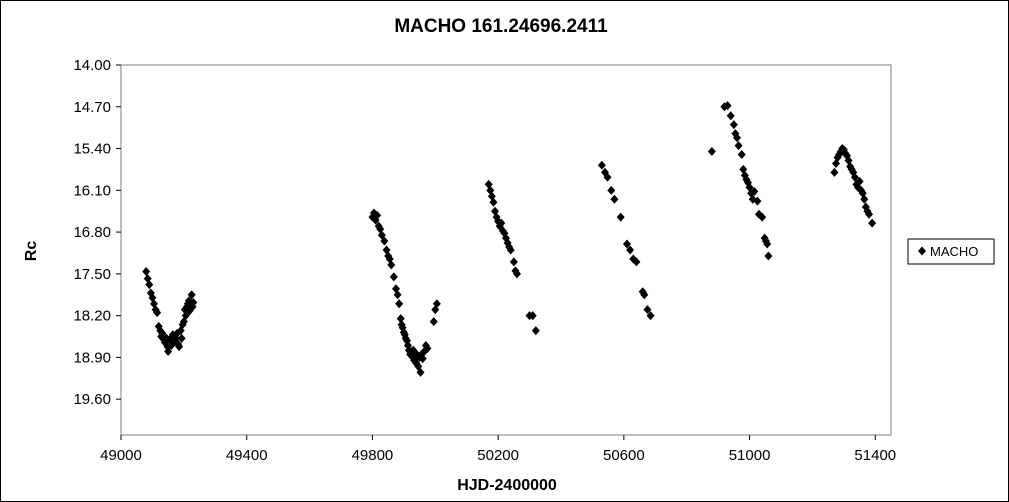 This screenshot has height=502, width=1009. What do you see at coordinates (92, 399) in the screenshot?
I see `y-tick-label: 19.60` at bounding box center [92, 399].